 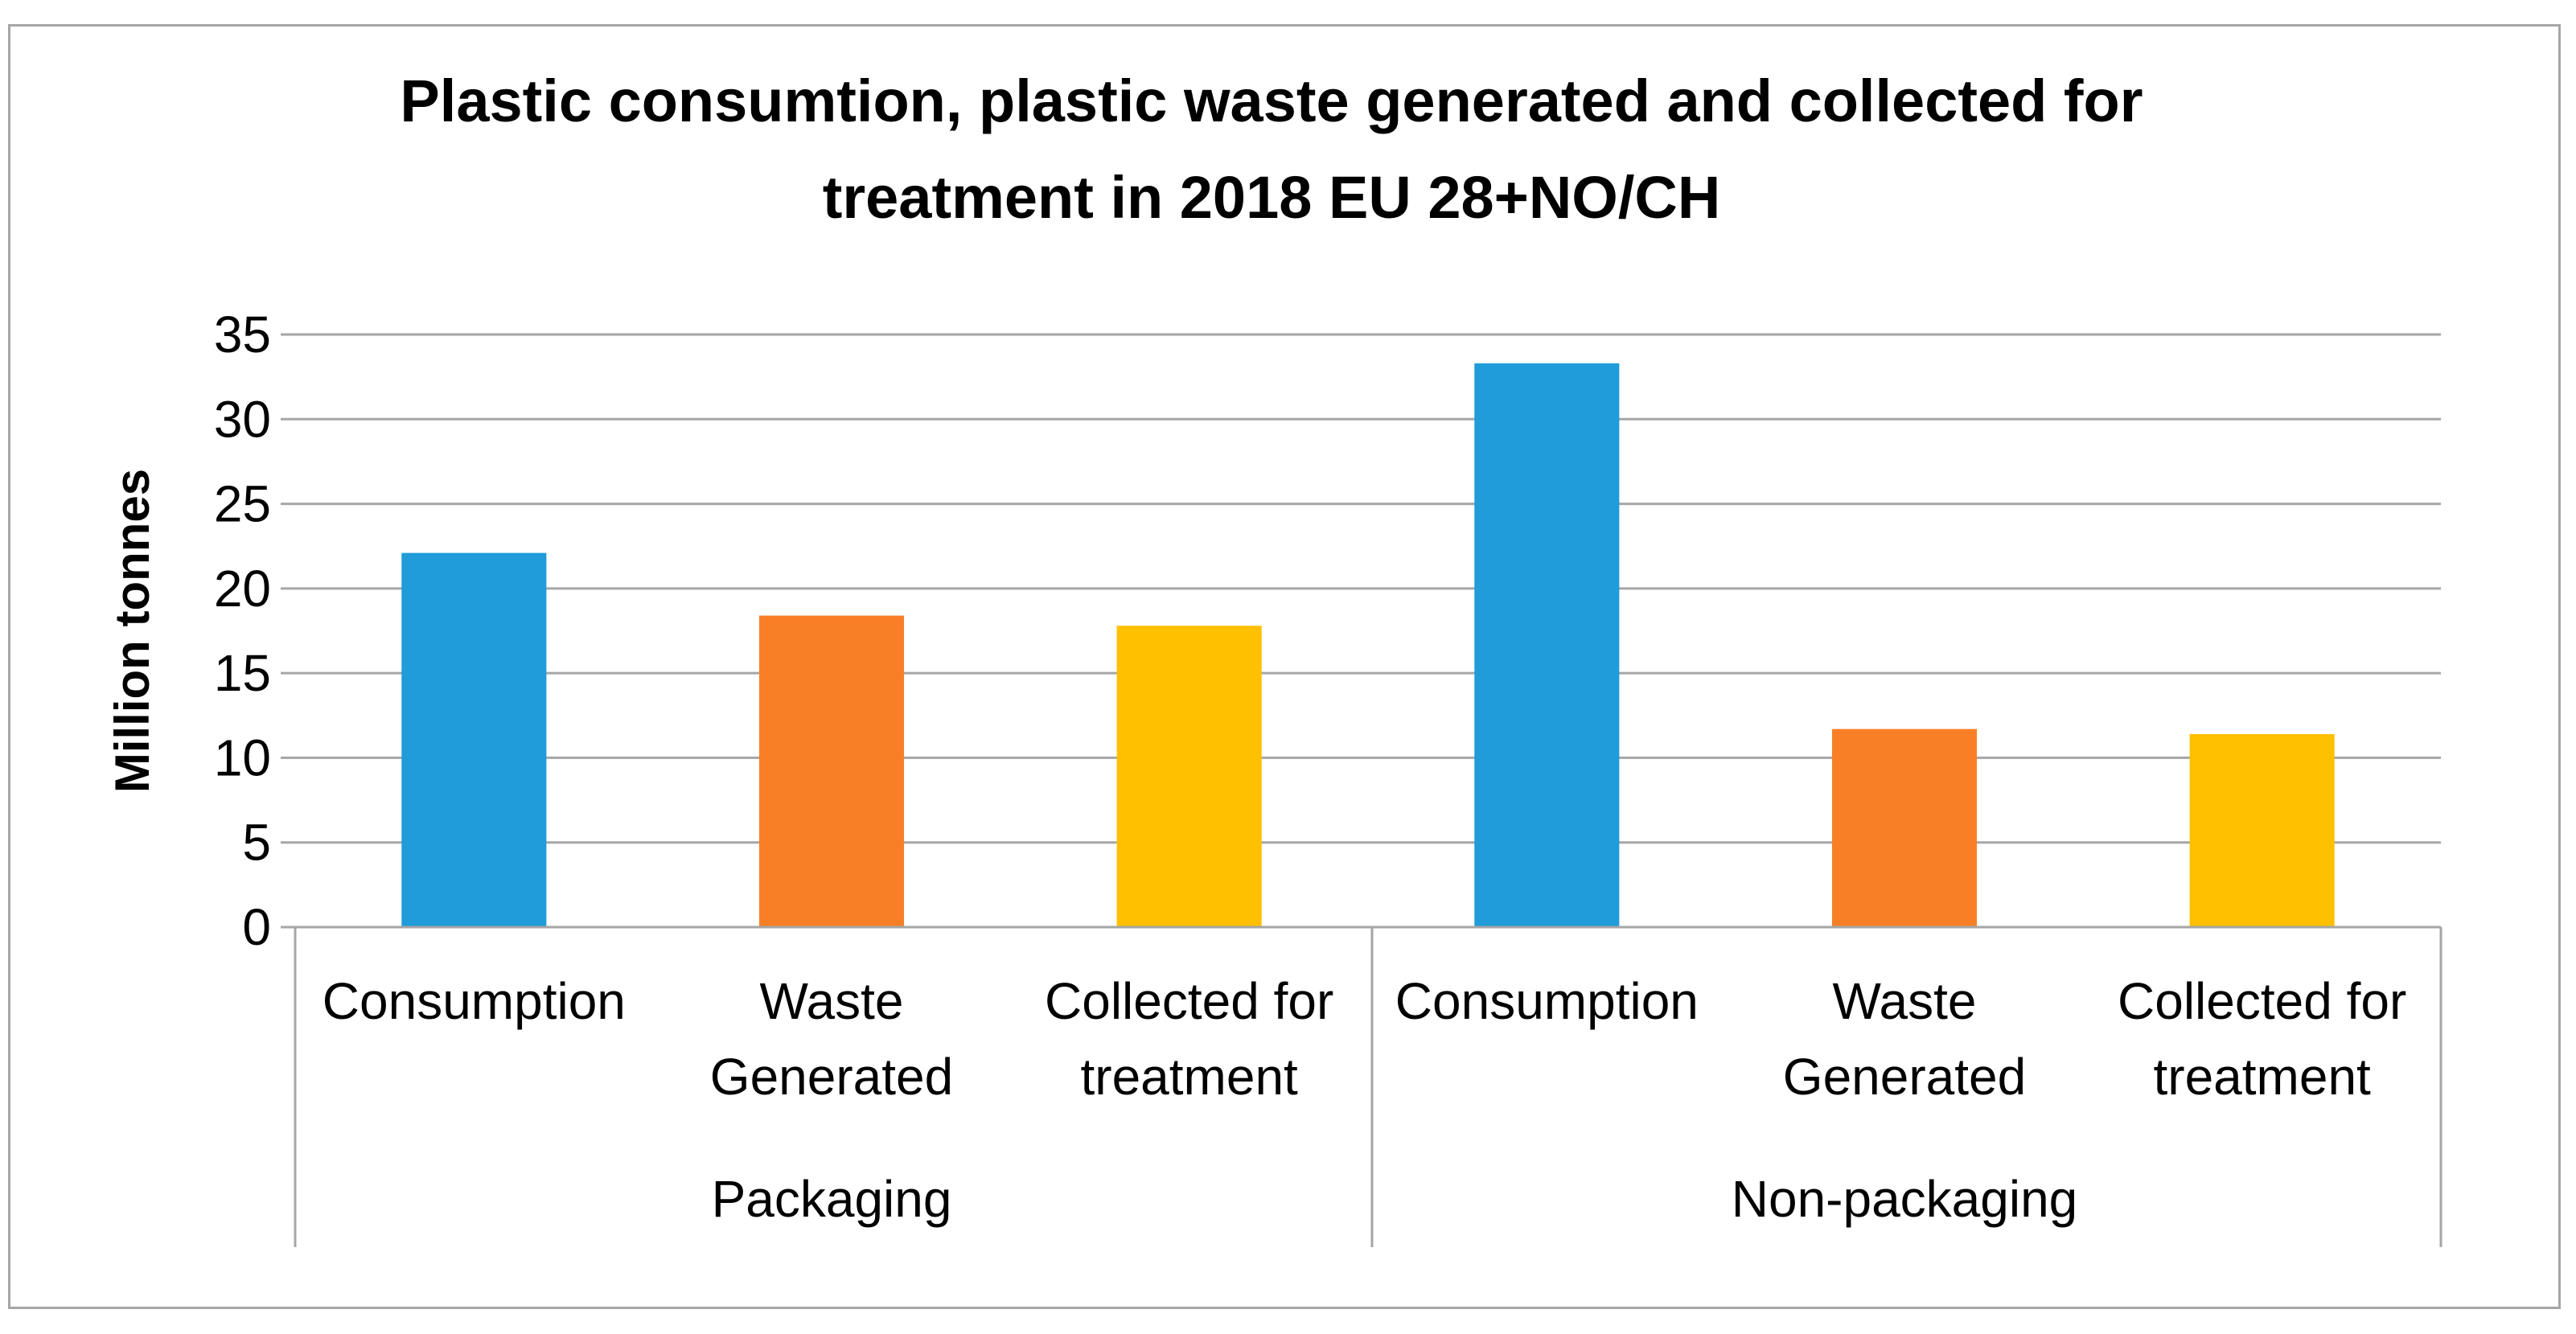 I want to click on y-tick-label: 5, so click(x=256, y=843).